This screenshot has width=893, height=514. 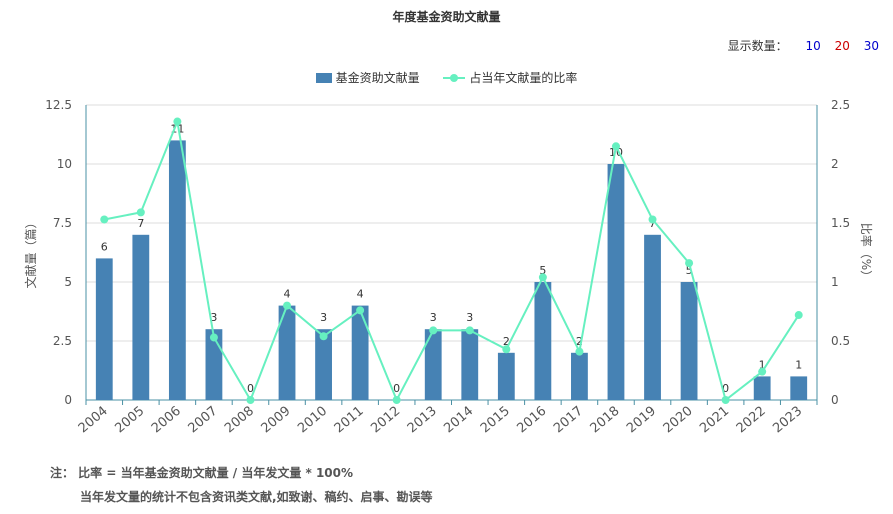 What do you see at coordinates (454, 77) in the screenshot?
I see `legend-line-swatch` at bounding box center [454, 77].